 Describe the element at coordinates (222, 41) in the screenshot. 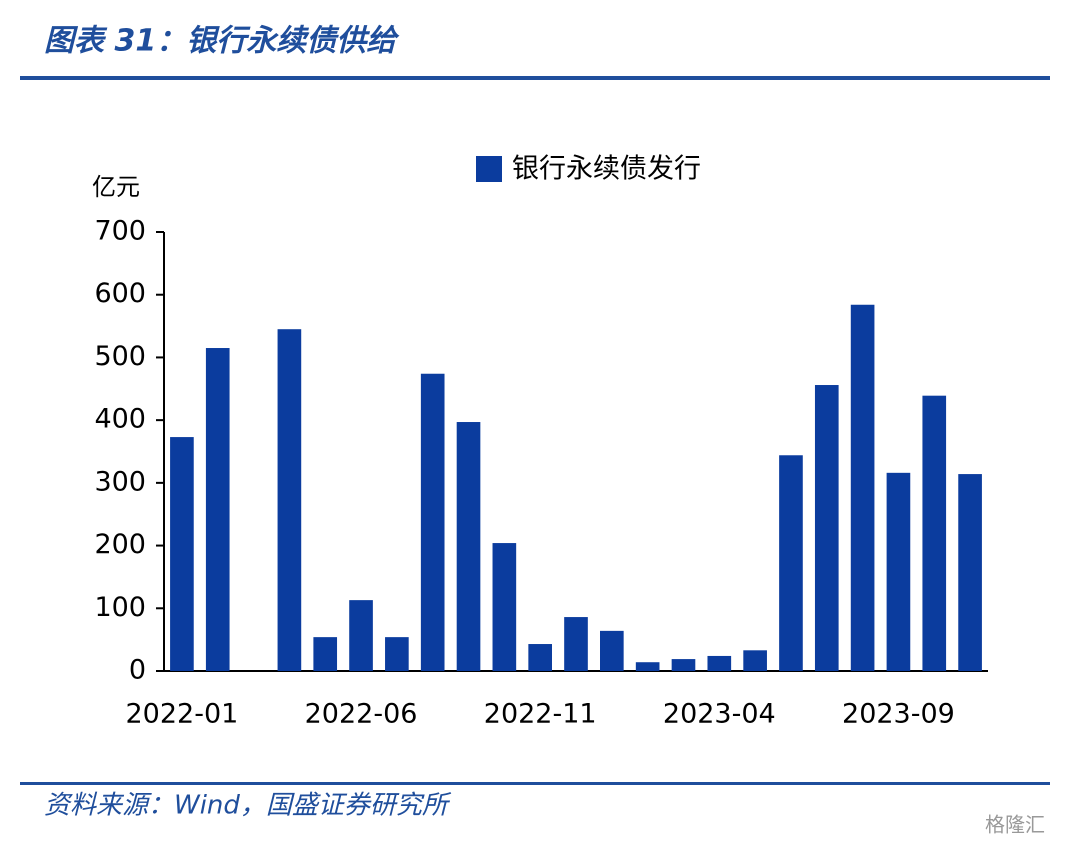

I see `page-title: 图表 31：银行永续债供给` at that location.